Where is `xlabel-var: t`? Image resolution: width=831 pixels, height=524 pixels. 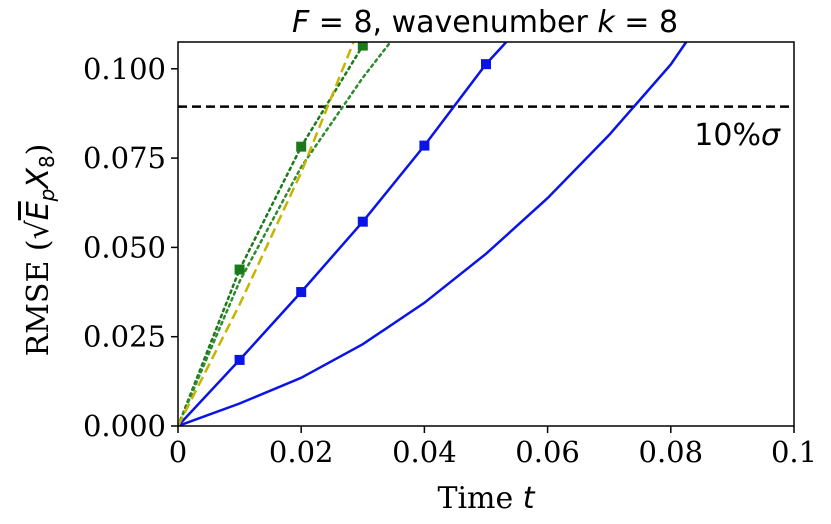
xlabel-var: t is located at coordinates (529, 498).